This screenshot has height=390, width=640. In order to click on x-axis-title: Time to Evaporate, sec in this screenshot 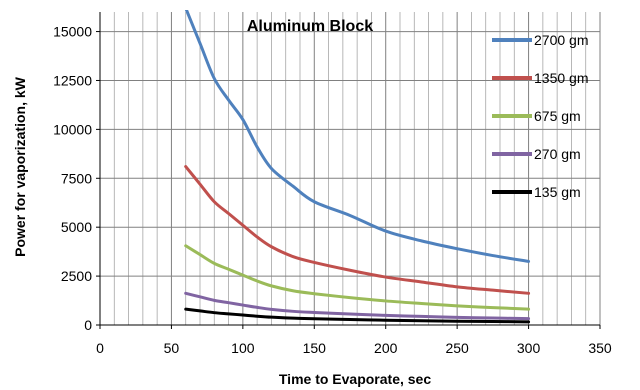, I will do `click(355, 379)`.